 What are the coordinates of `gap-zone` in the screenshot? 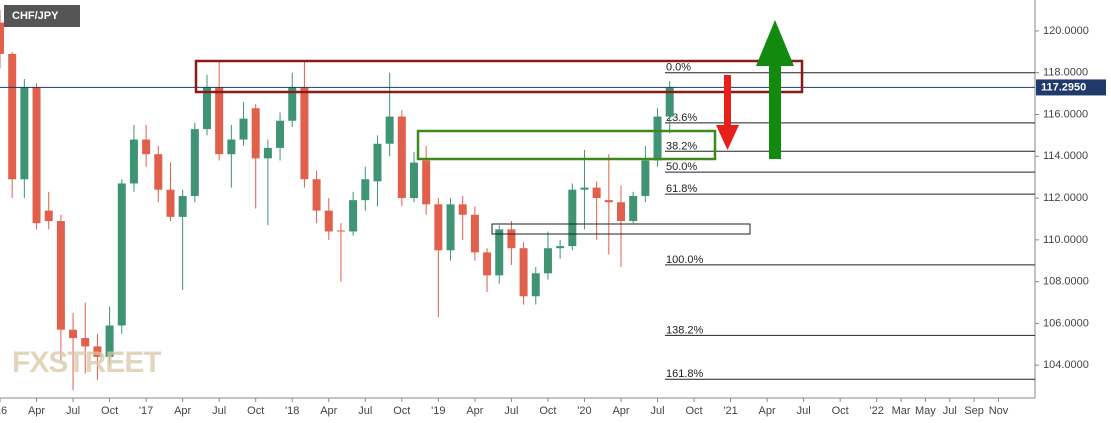 It's located at (621, 229).